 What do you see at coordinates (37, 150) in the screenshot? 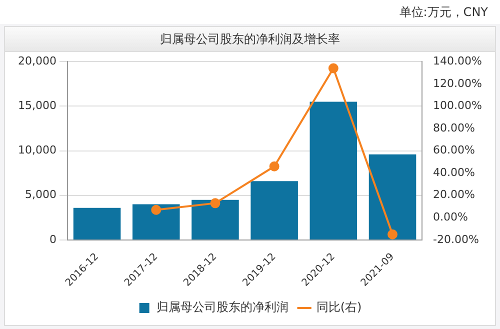
I see `y-tick-label: 10,000` at bounding box center [37, 150].